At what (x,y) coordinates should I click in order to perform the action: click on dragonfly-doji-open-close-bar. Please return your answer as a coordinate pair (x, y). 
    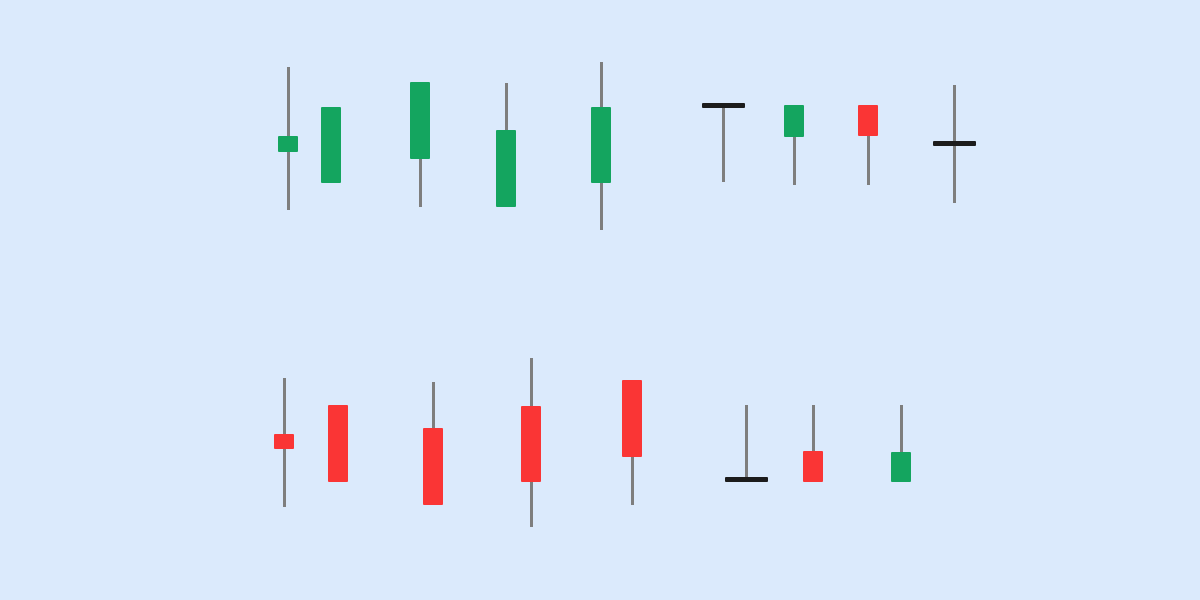
    Looking at the image, I should click on (746, 479).